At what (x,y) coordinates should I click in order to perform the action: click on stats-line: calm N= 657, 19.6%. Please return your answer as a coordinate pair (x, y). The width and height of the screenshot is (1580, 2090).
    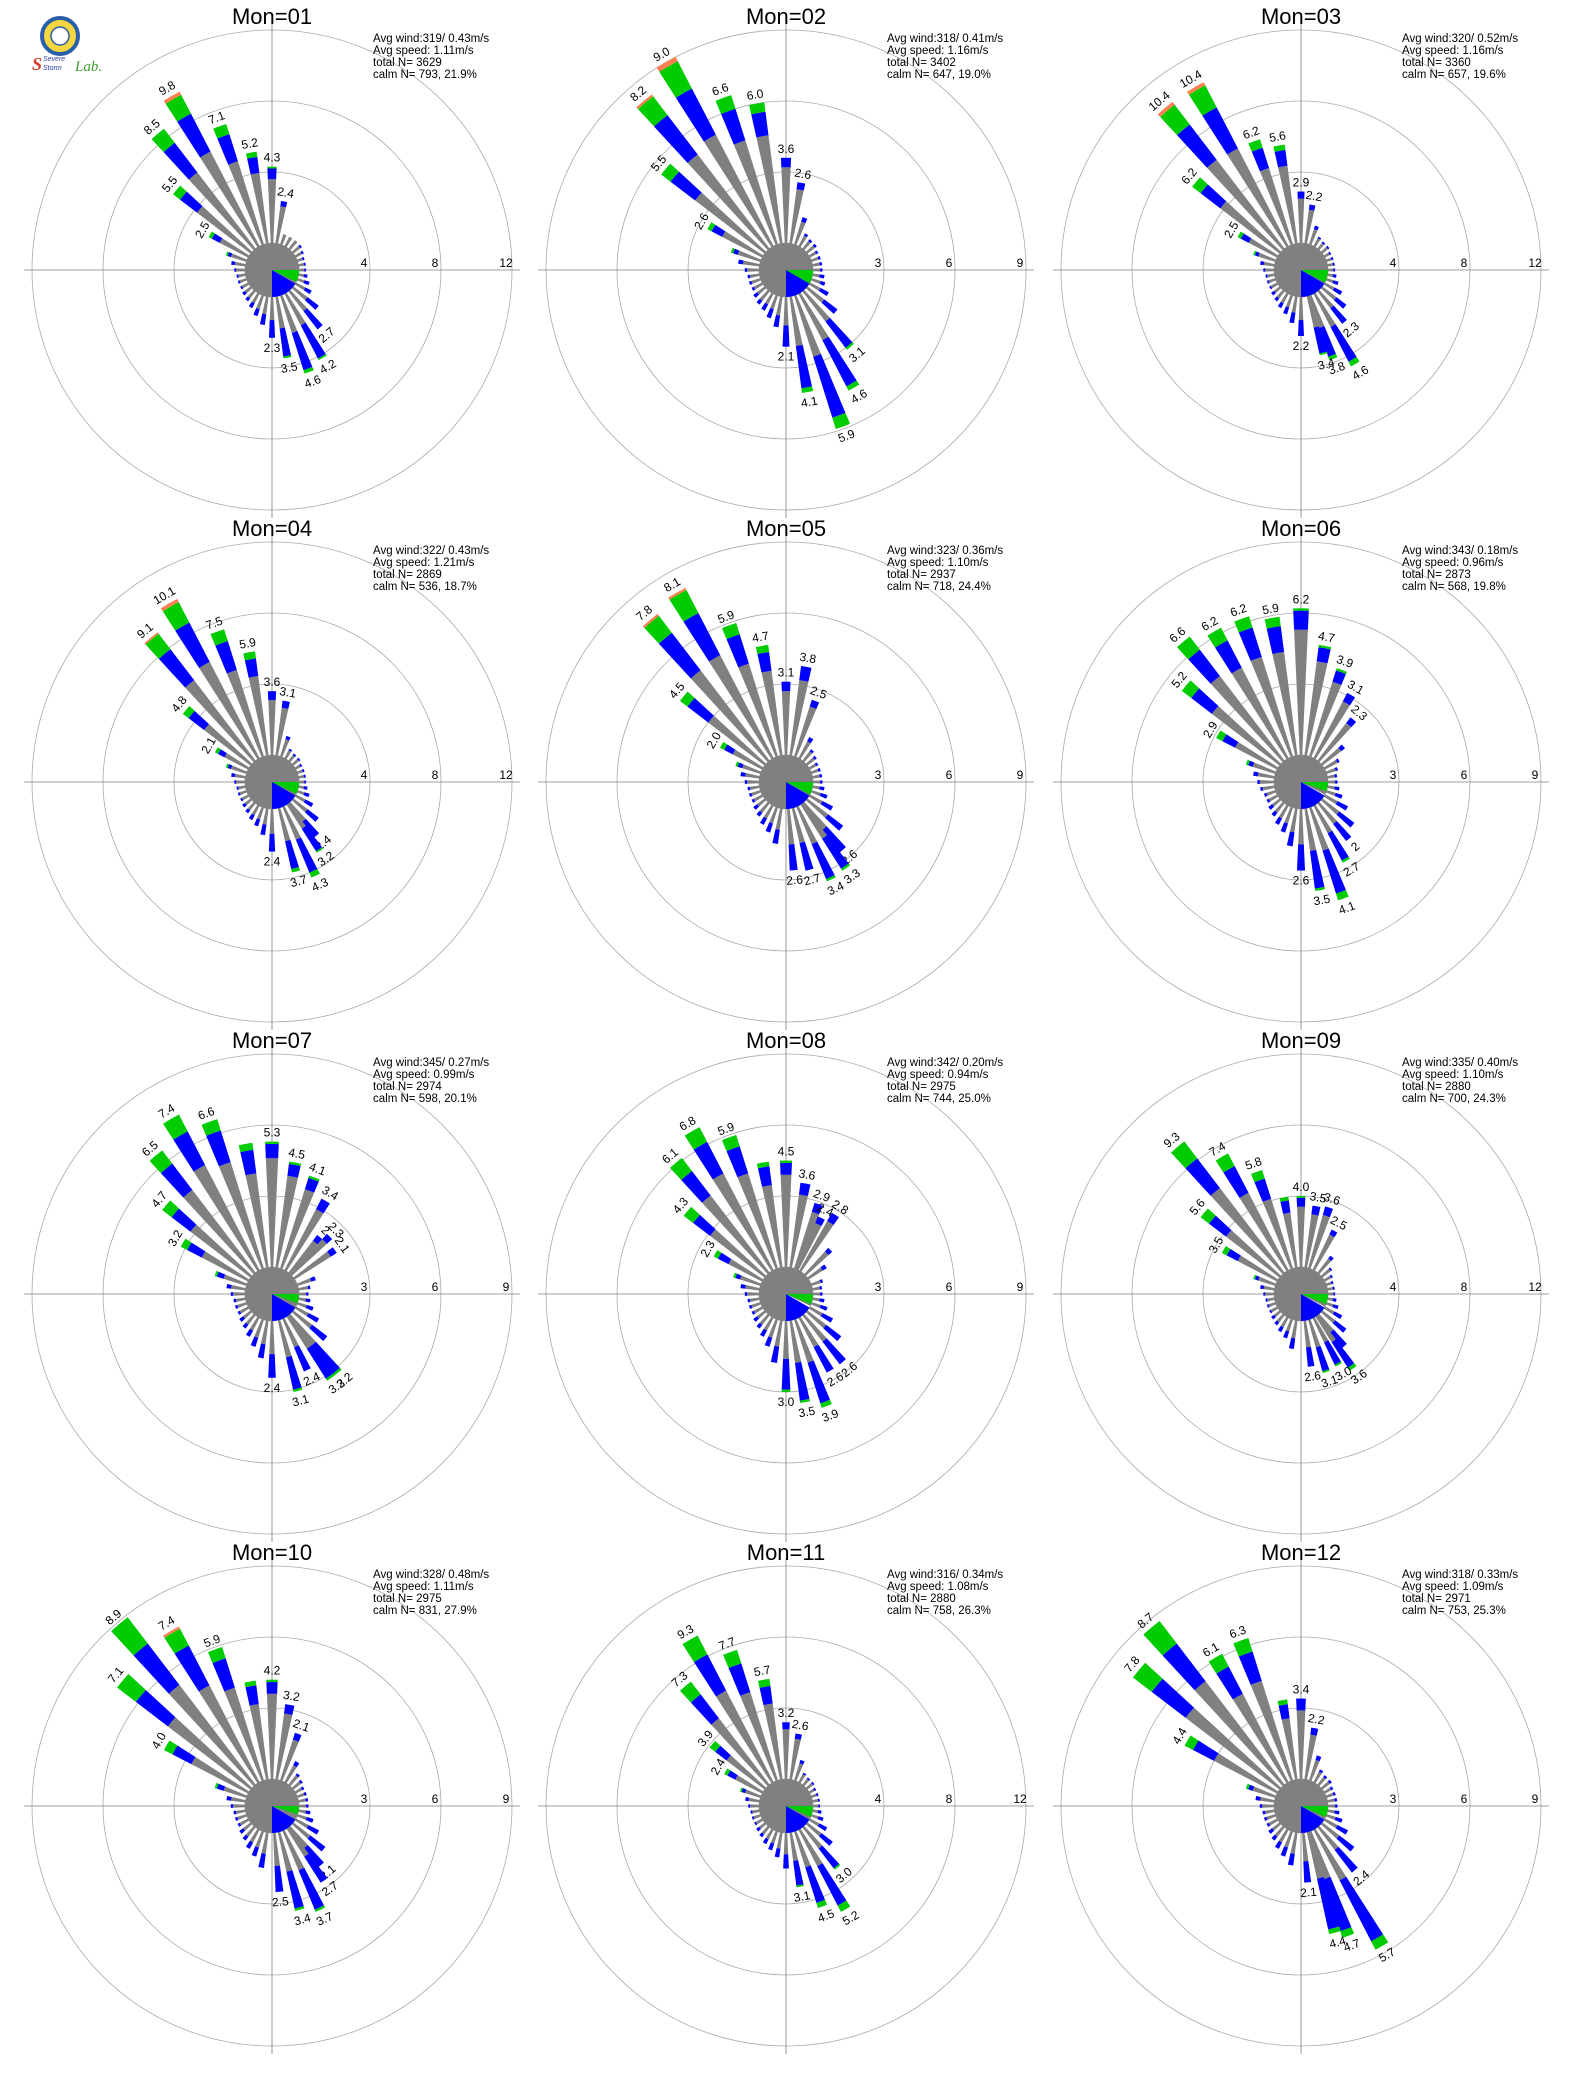
    Looking at the image, I should click on (1454, 75).